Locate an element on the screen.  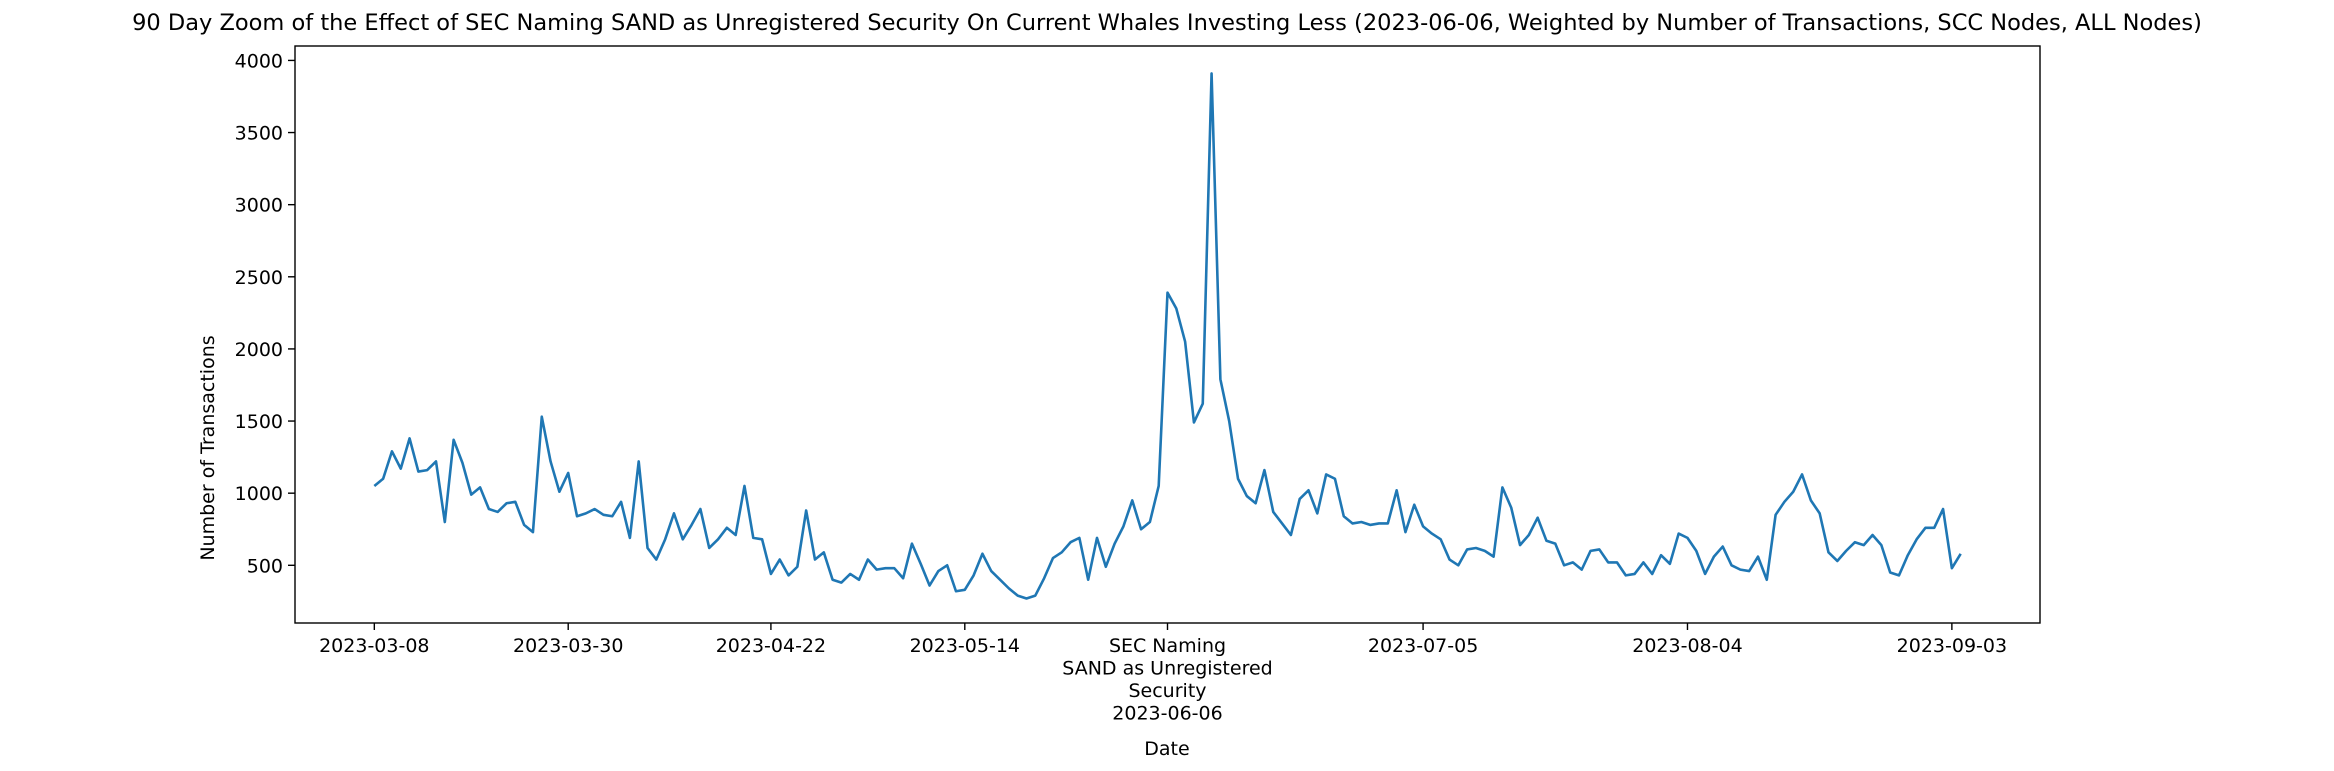
y-tick-label: 1500 is located at coordinates (259, 422).